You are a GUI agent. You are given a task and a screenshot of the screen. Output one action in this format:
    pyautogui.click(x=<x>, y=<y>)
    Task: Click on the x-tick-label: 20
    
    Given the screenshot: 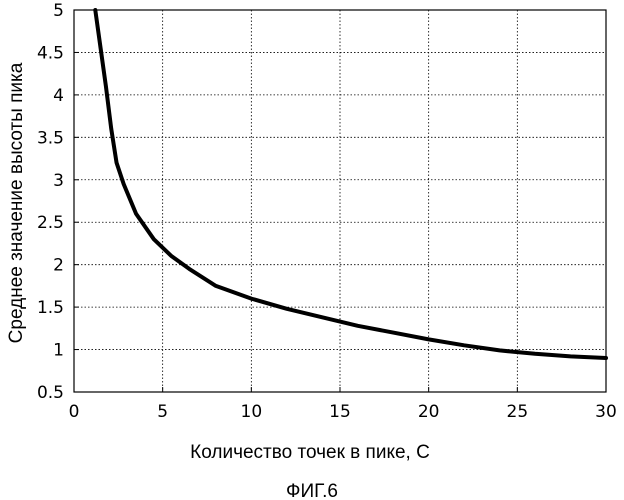 What is the action you would take?
    pyautogui.click(x=429, y=412)
    